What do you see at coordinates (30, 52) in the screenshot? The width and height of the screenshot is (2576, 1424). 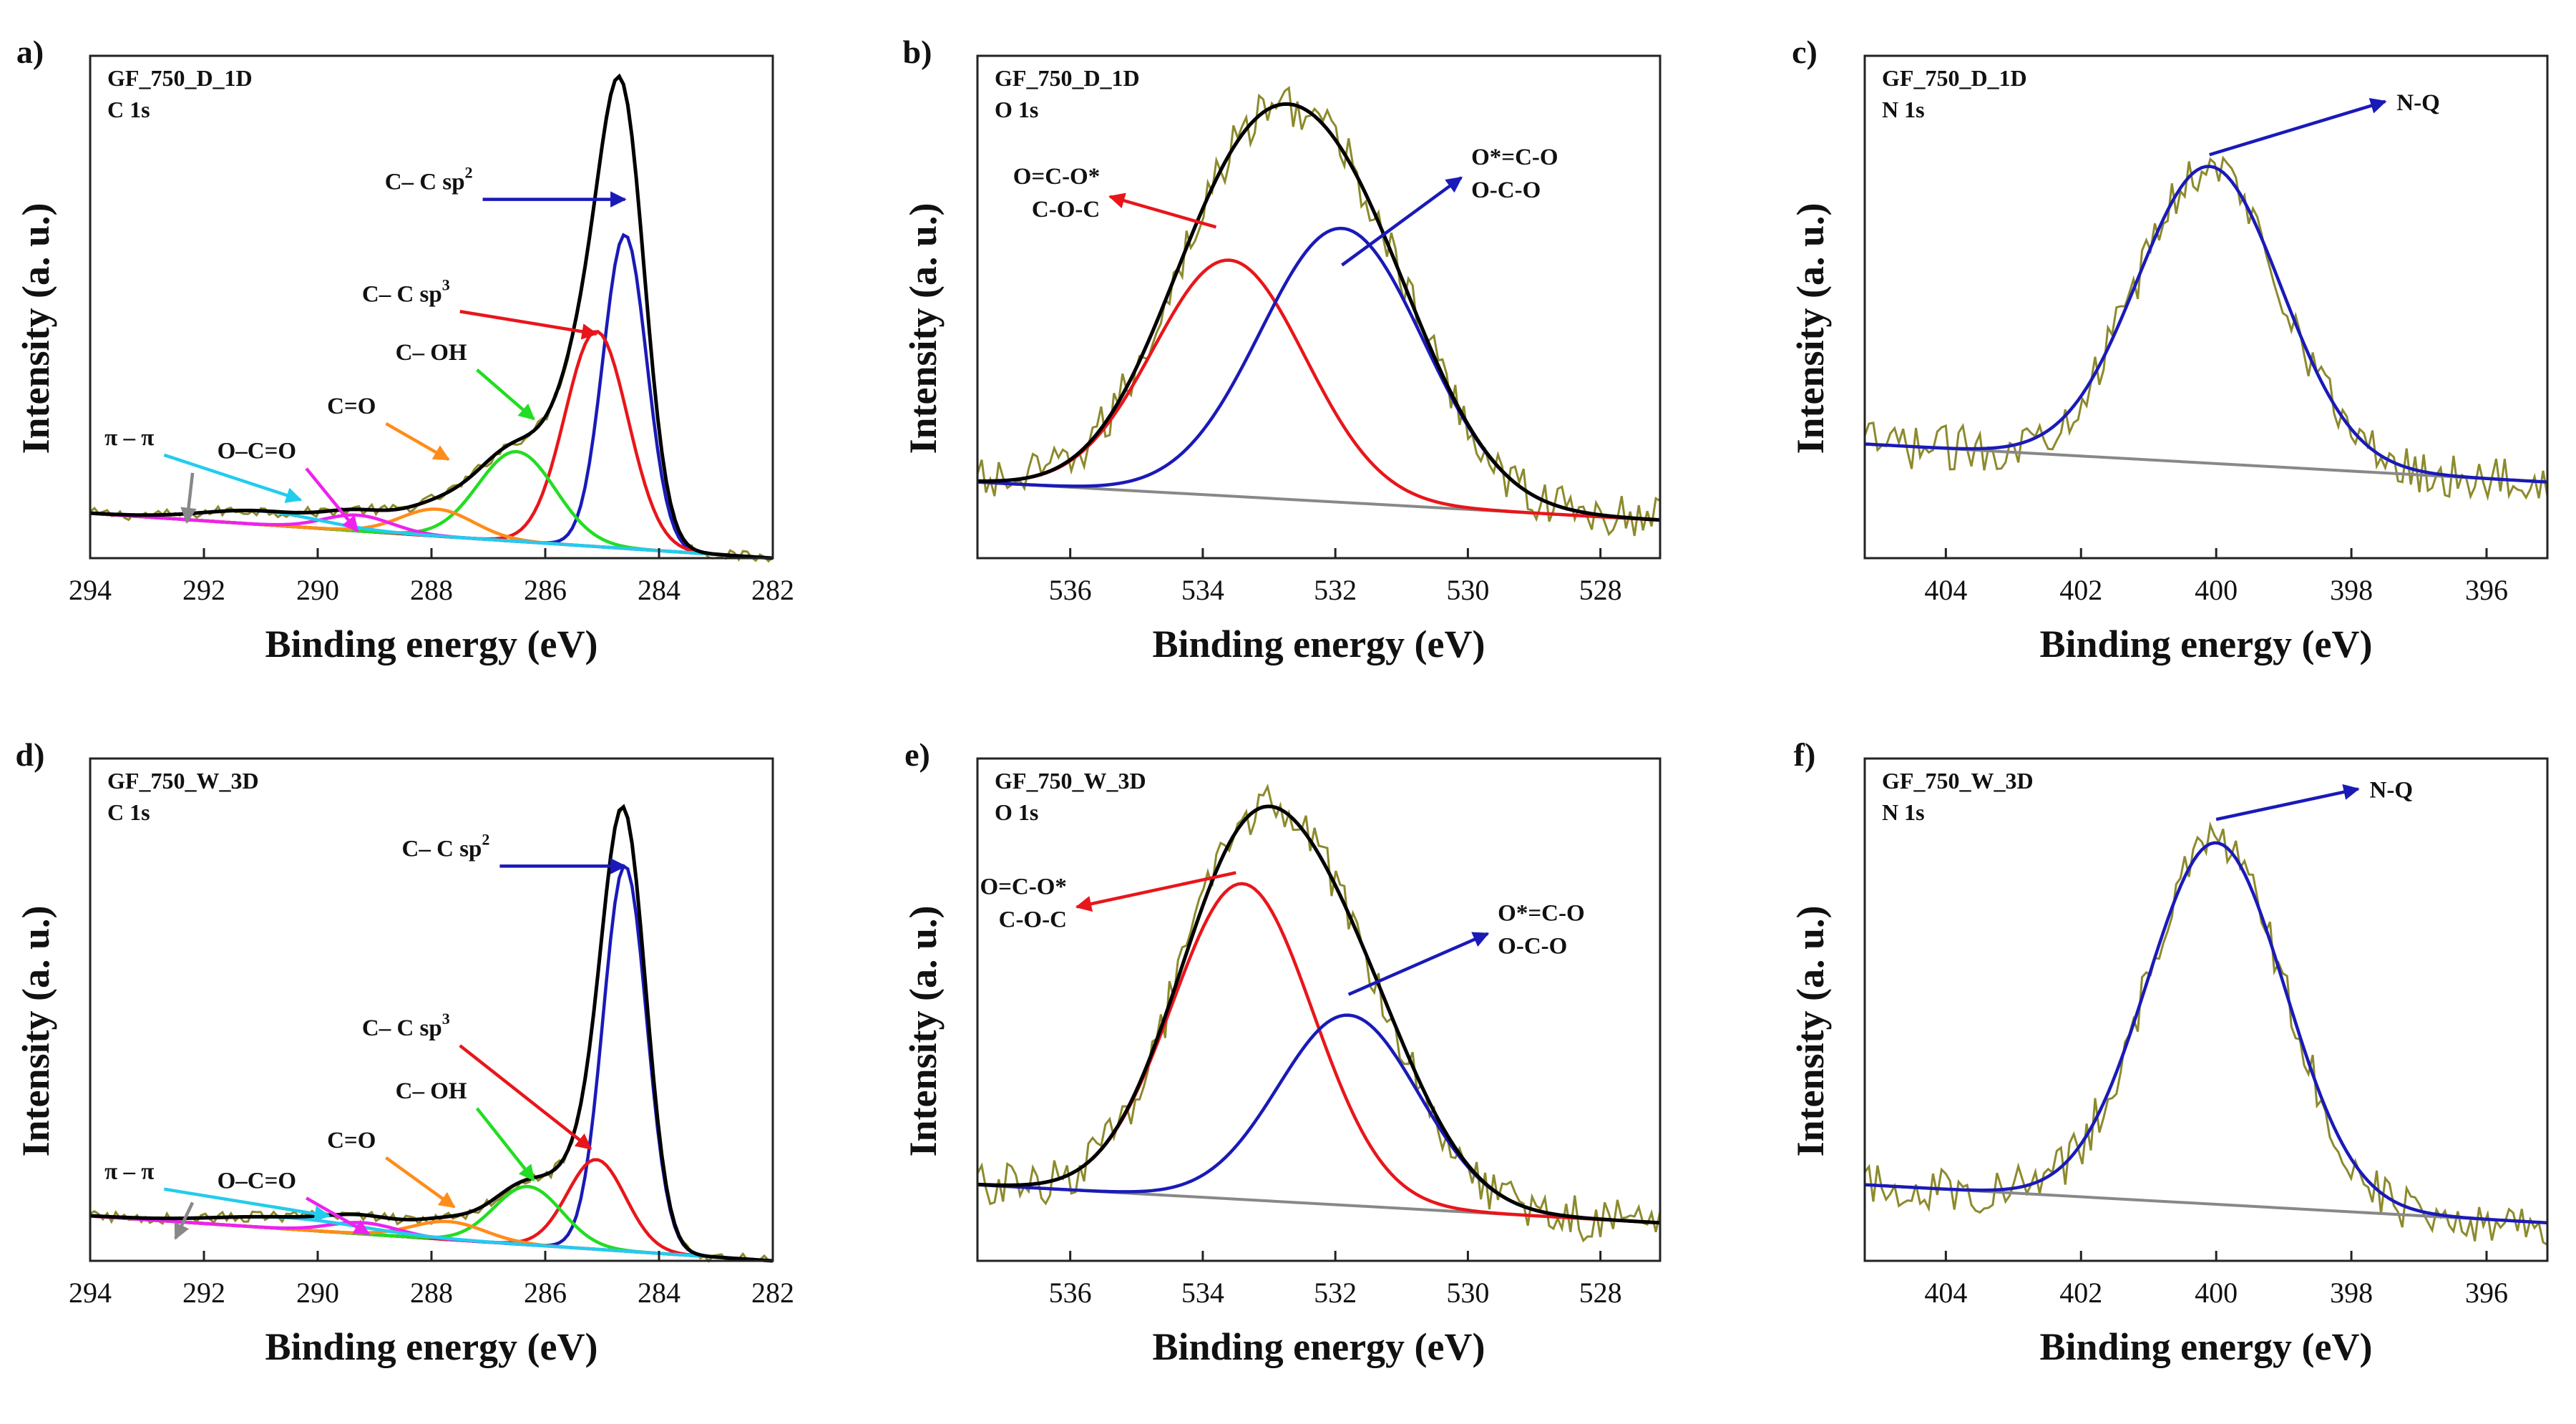 I see `panel-label: a)` at bounding box center [30, 52].